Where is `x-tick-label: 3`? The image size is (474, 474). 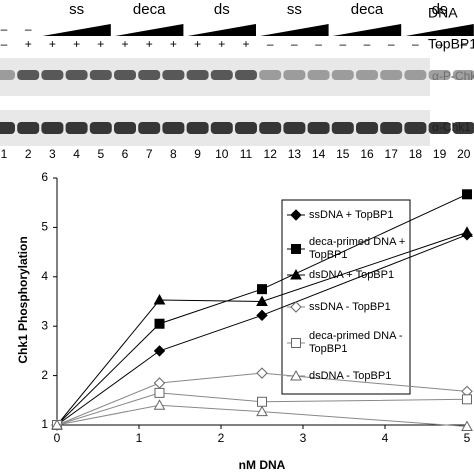 x-tick-label: 3 is located at coordinates (303, 438).